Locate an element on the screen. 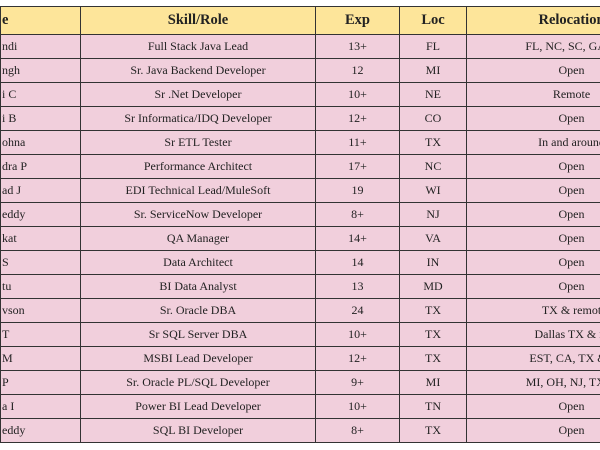 The height and width of the screenshot is (450, 600). table-row: dra P Performance Architect 17+ NC Open is located at coordinates (300, 166).